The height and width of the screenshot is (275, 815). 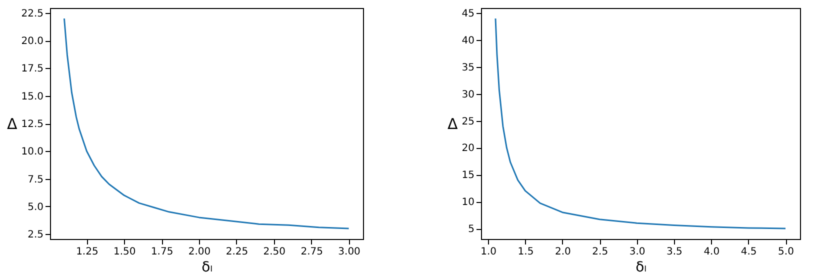 I want to click on y-tick-label: 45, so click(x=468, y=14).